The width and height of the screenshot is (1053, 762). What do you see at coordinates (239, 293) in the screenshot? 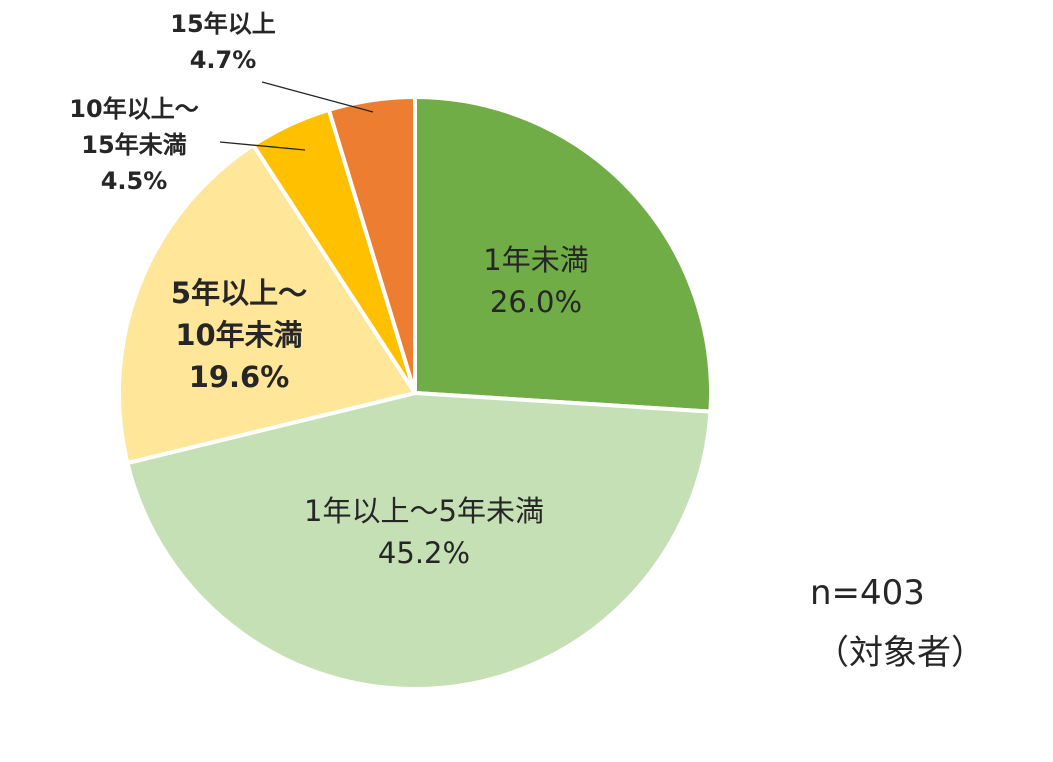
I see `slice-category-label: 5年以上～` at bounding box center [239, 293].